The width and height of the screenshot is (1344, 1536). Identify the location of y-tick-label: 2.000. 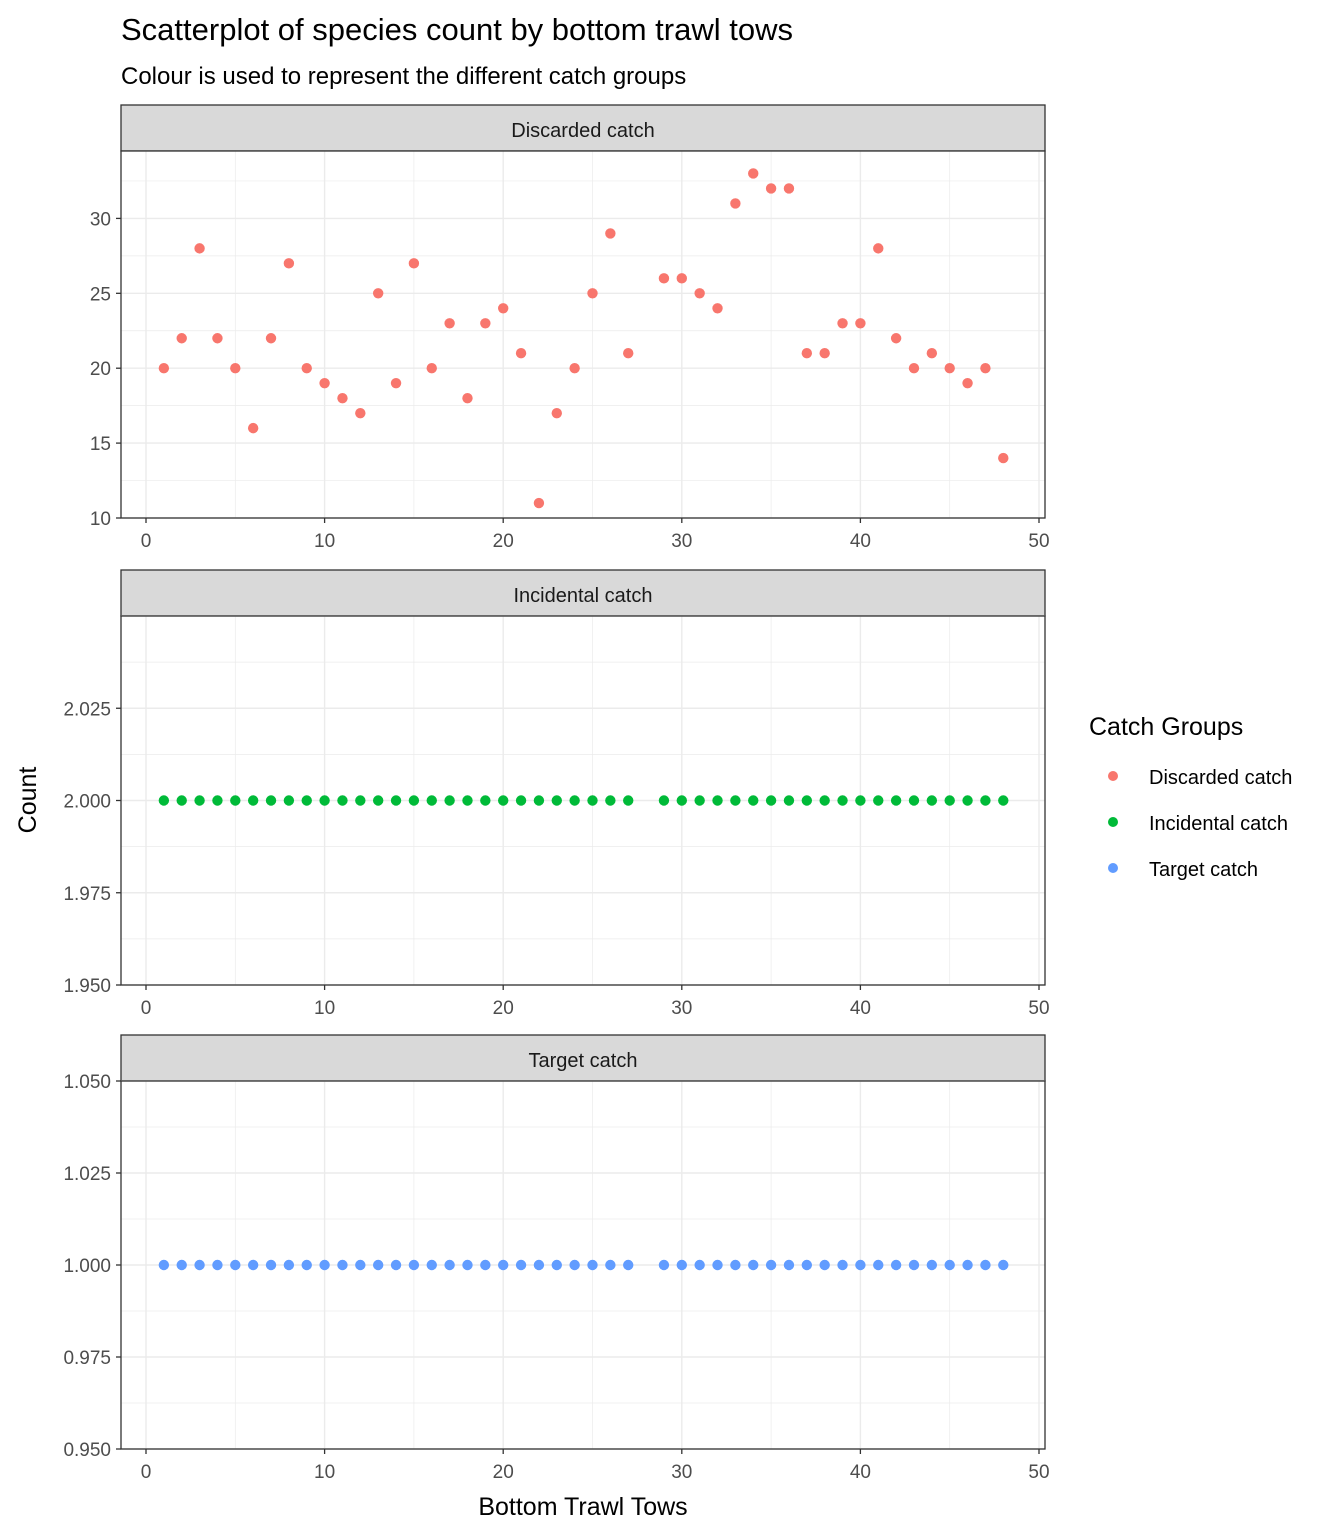
(87, 802).